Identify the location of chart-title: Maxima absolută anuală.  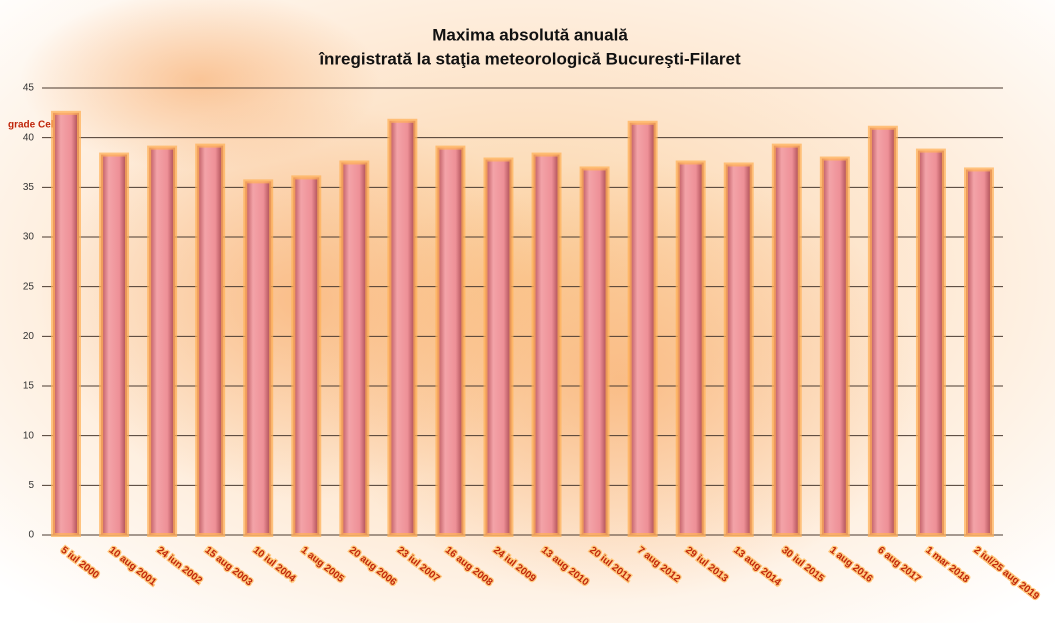
(530, 34).